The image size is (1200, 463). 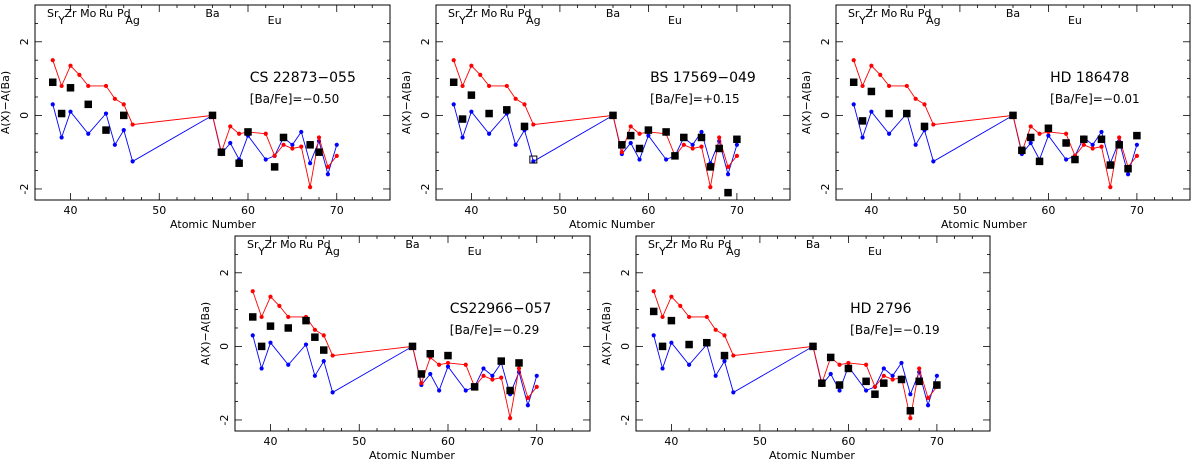 What do you see at coordinates (862, 20) in the screenshot?
I see `element-label: Y` at bounding box center [862, 20].